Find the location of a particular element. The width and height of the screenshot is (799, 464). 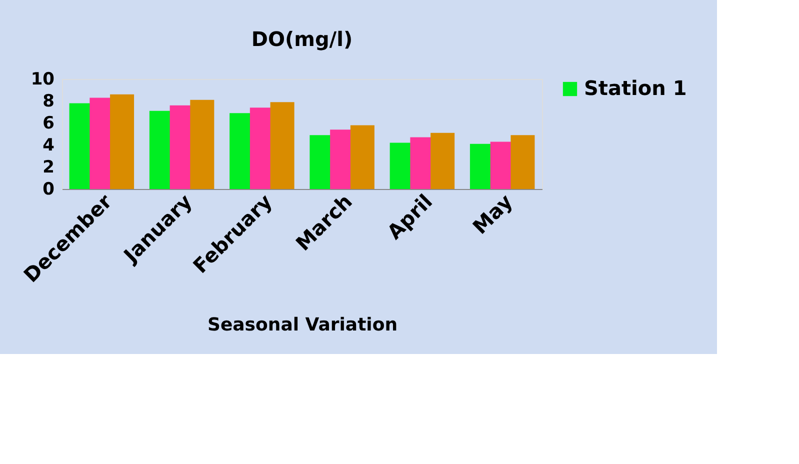

y-tick-label: 4 is located at coordinates (48, 146).